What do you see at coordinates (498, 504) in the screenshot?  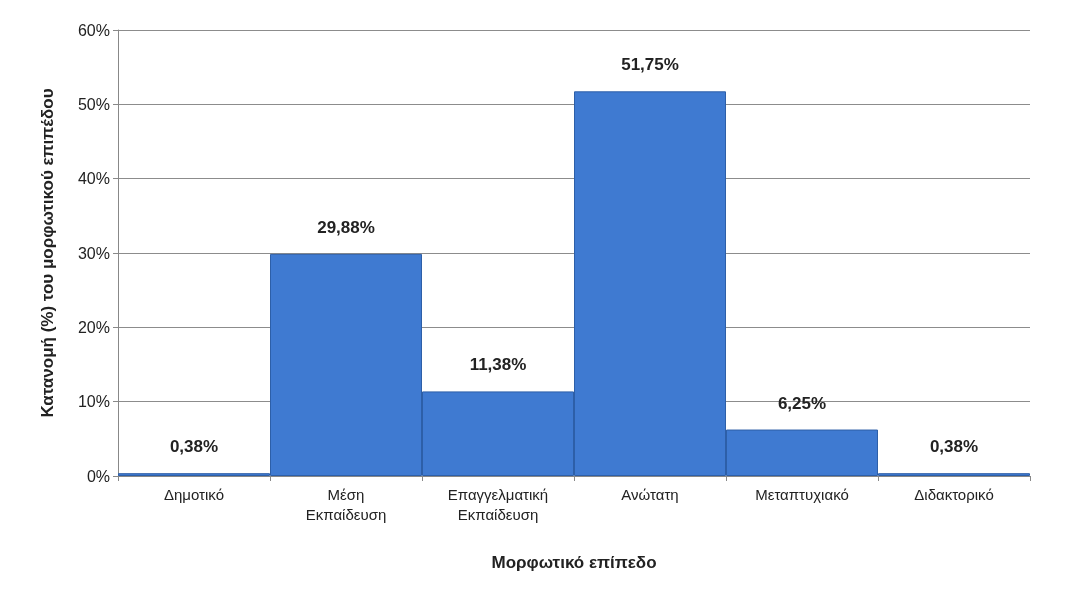 I see `x-tick-label: Επαγγελματική Εκπαίδευση` at bounding box center [498, 504].